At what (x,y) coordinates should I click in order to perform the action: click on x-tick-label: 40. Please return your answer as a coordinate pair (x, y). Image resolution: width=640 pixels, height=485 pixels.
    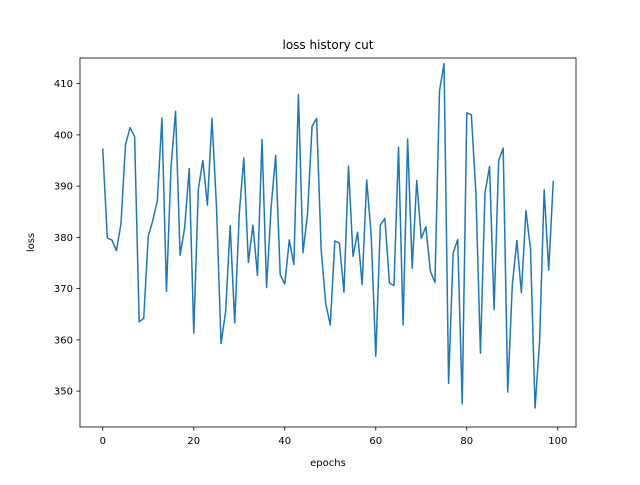
    Looking at the image, I should click on (284, 441).